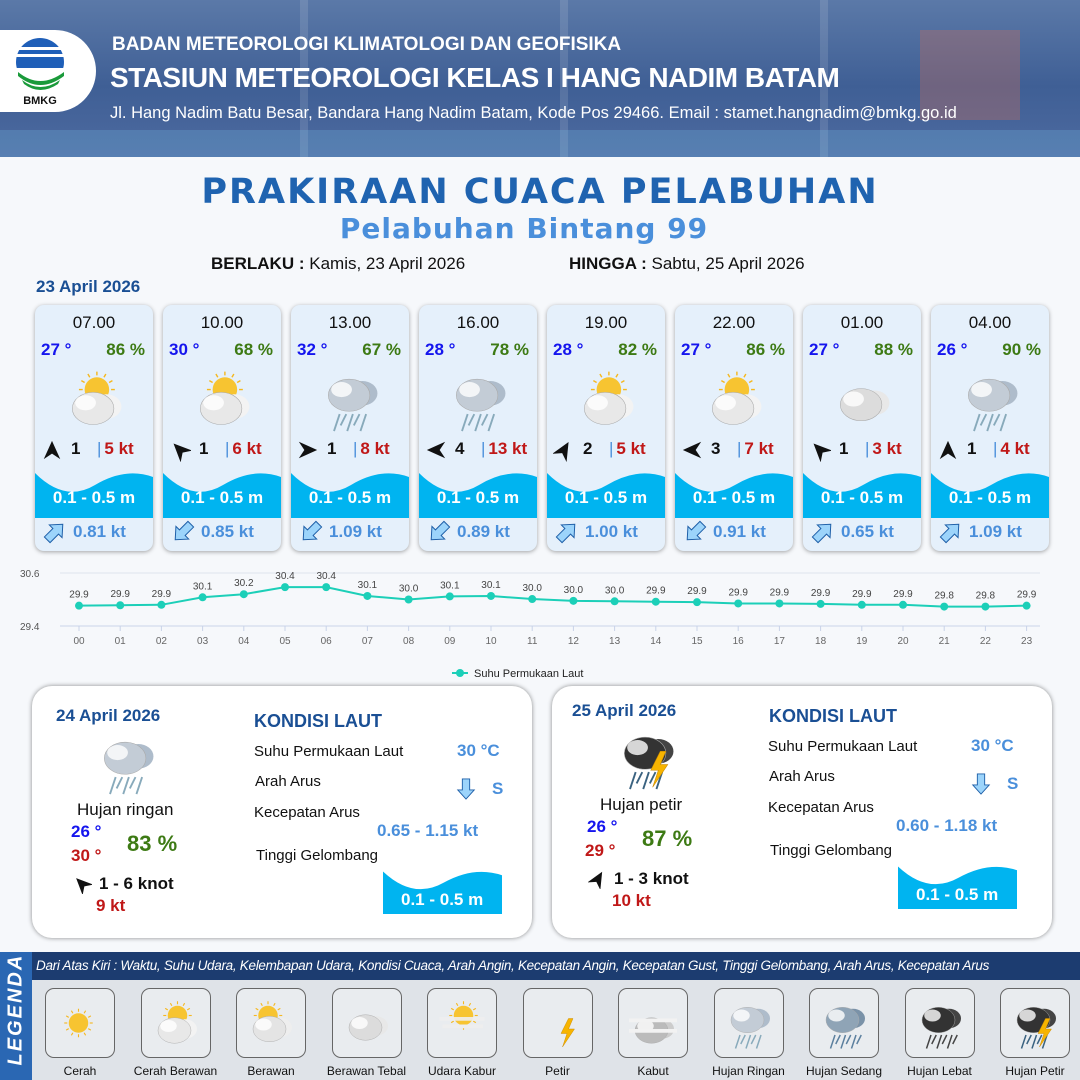 This screenshot has width=1080, height=1080. I want to click on x-tick-label: 09, so click(450, 641).